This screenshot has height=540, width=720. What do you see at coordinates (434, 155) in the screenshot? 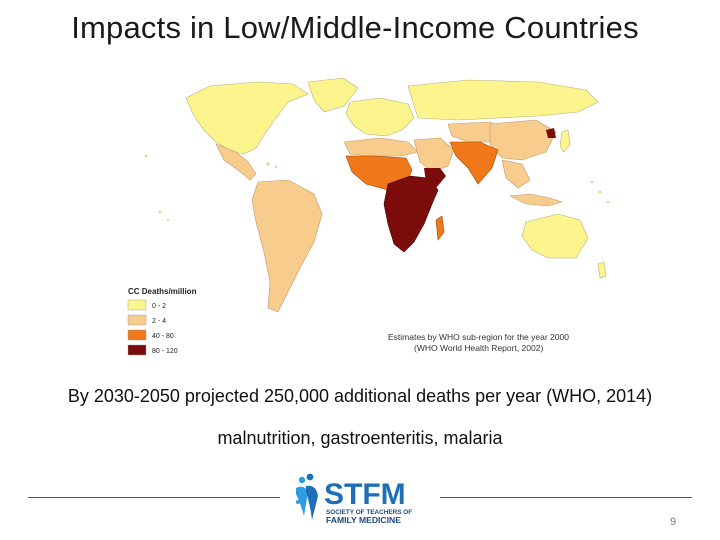
I see `region-middle-east` at bounding box center [434, 155].